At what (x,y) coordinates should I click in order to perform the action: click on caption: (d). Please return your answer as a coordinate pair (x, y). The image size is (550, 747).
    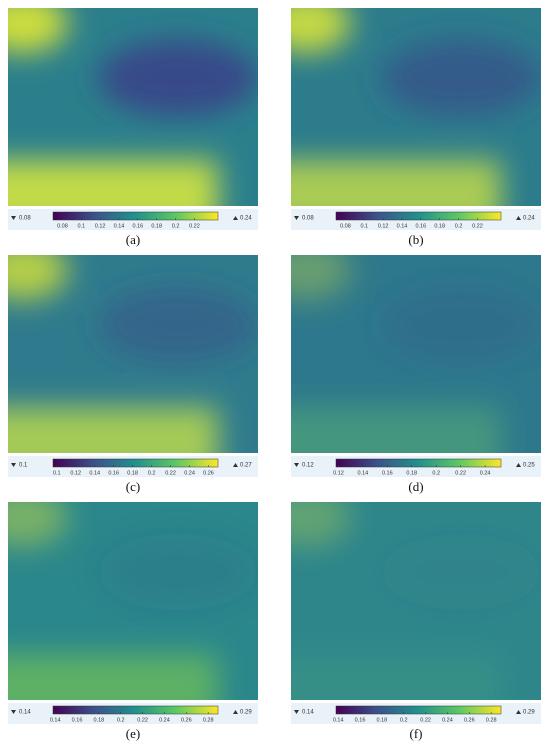
    Looking at the image, I should click on (415, 486).